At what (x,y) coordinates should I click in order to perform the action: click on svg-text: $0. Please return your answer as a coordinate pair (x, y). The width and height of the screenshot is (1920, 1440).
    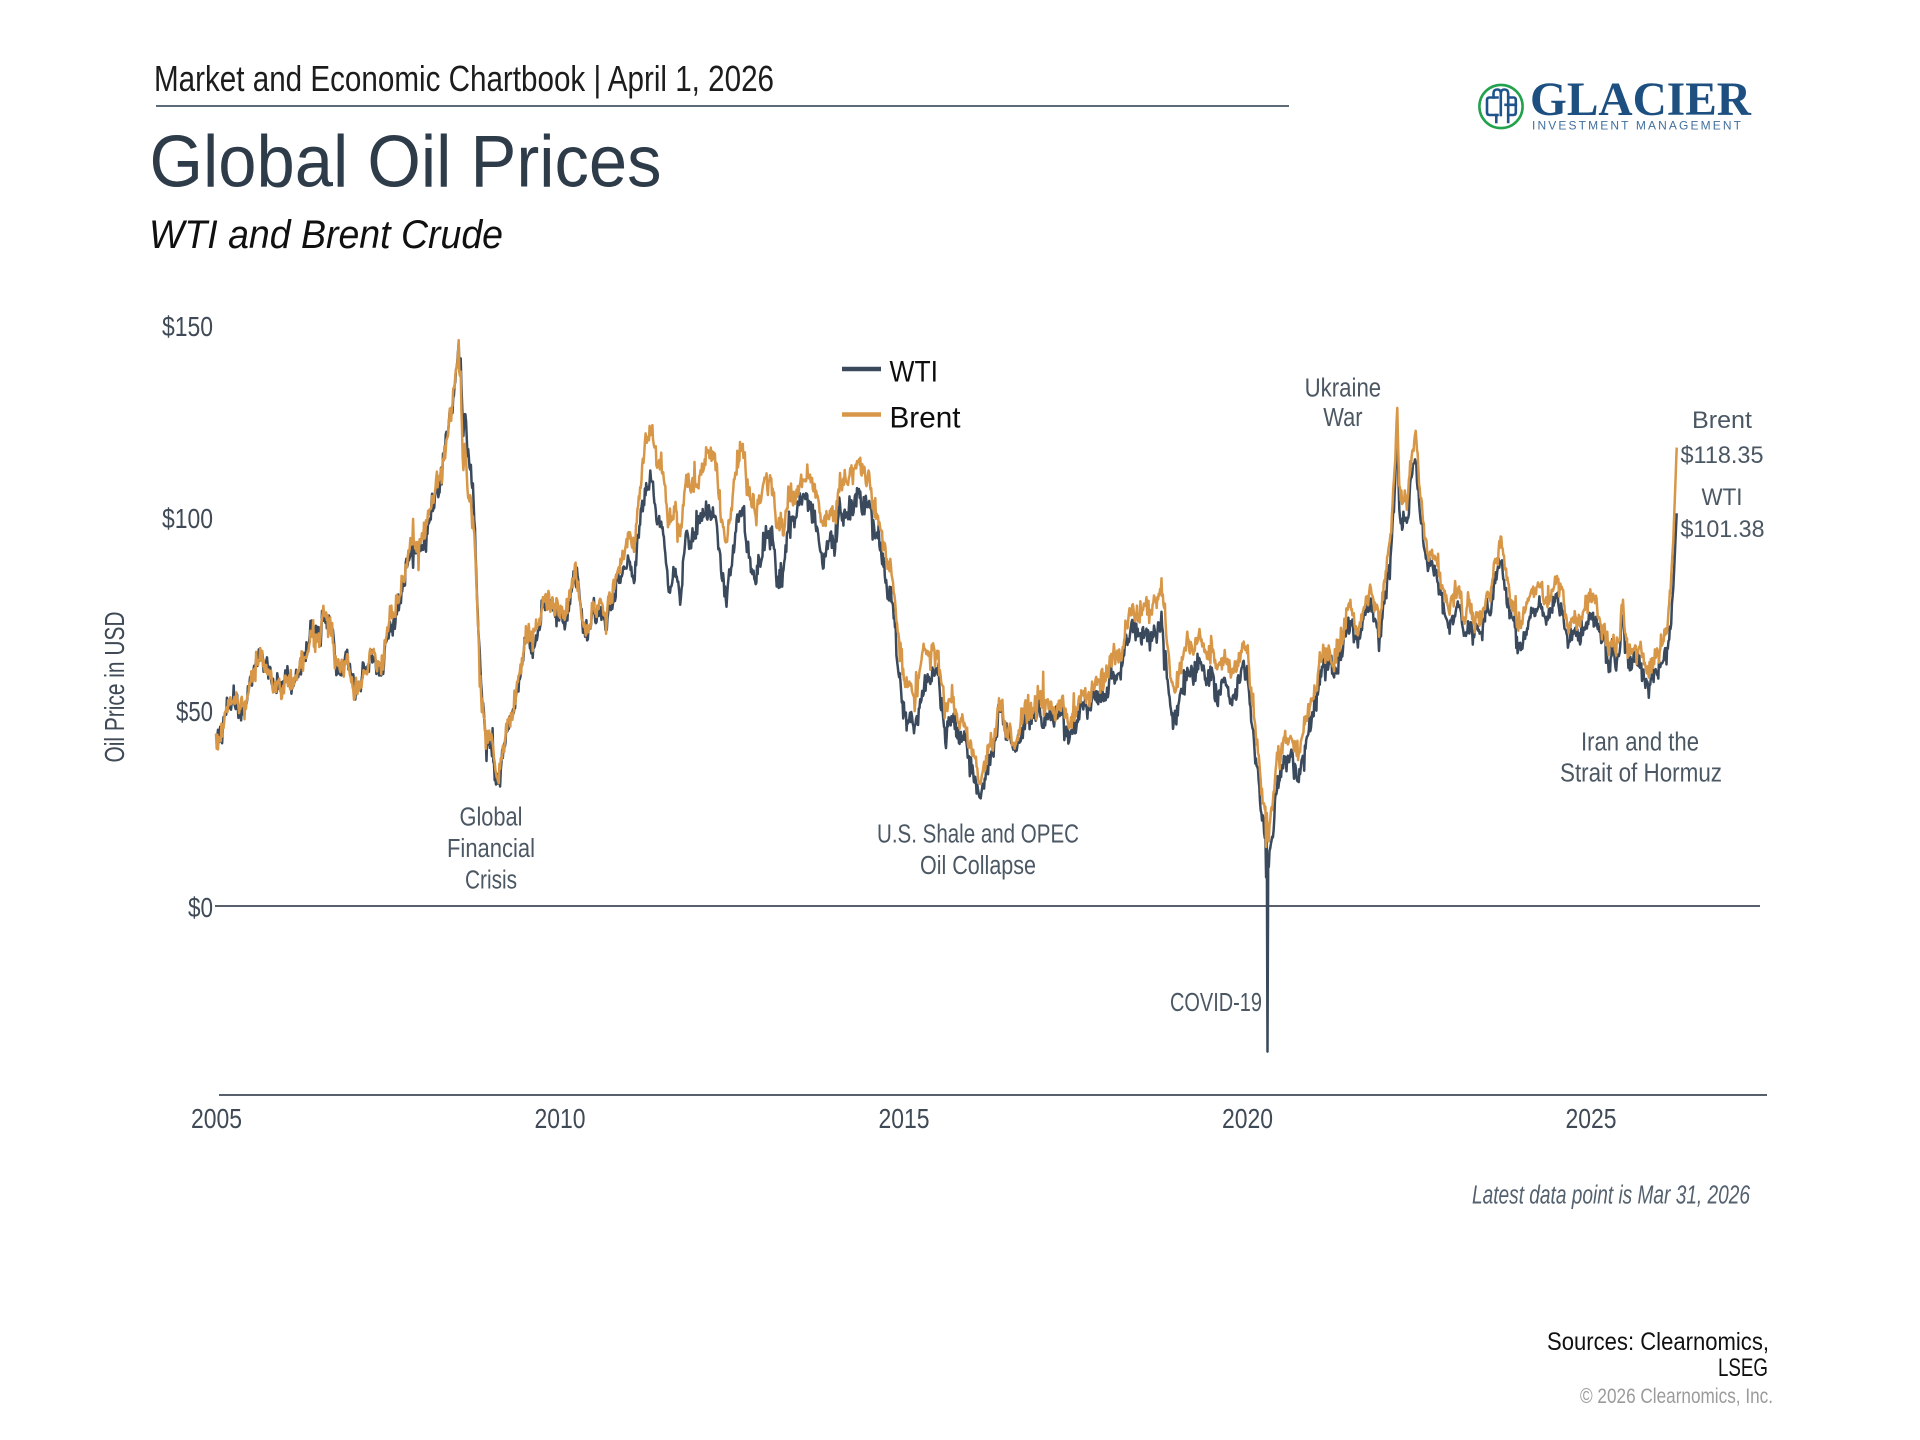
    Looking at the image, I should click on (200, 907).